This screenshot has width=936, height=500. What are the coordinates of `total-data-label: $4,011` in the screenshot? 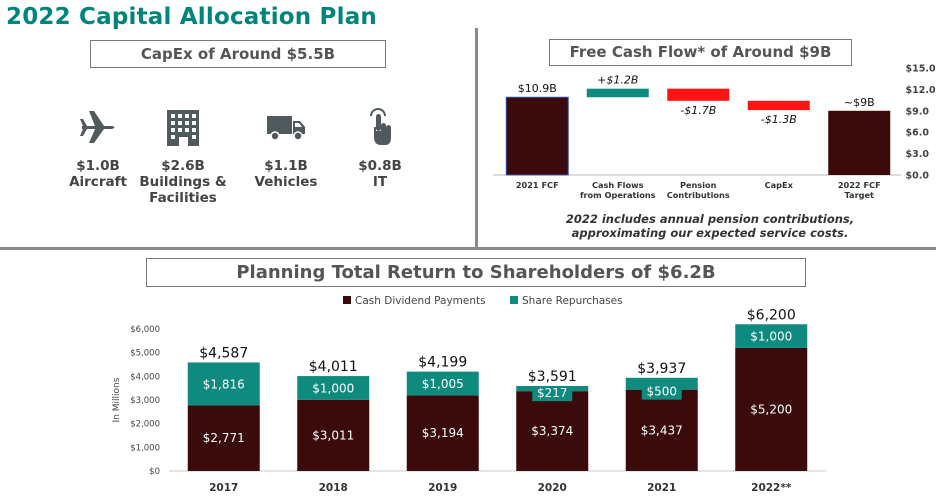 It's located at (333, 367).